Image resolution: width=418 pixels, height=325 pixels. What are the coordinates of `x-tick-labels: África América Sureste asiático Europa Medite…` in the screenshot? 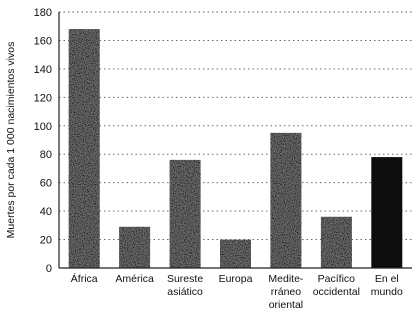 It's located at (237, 291).